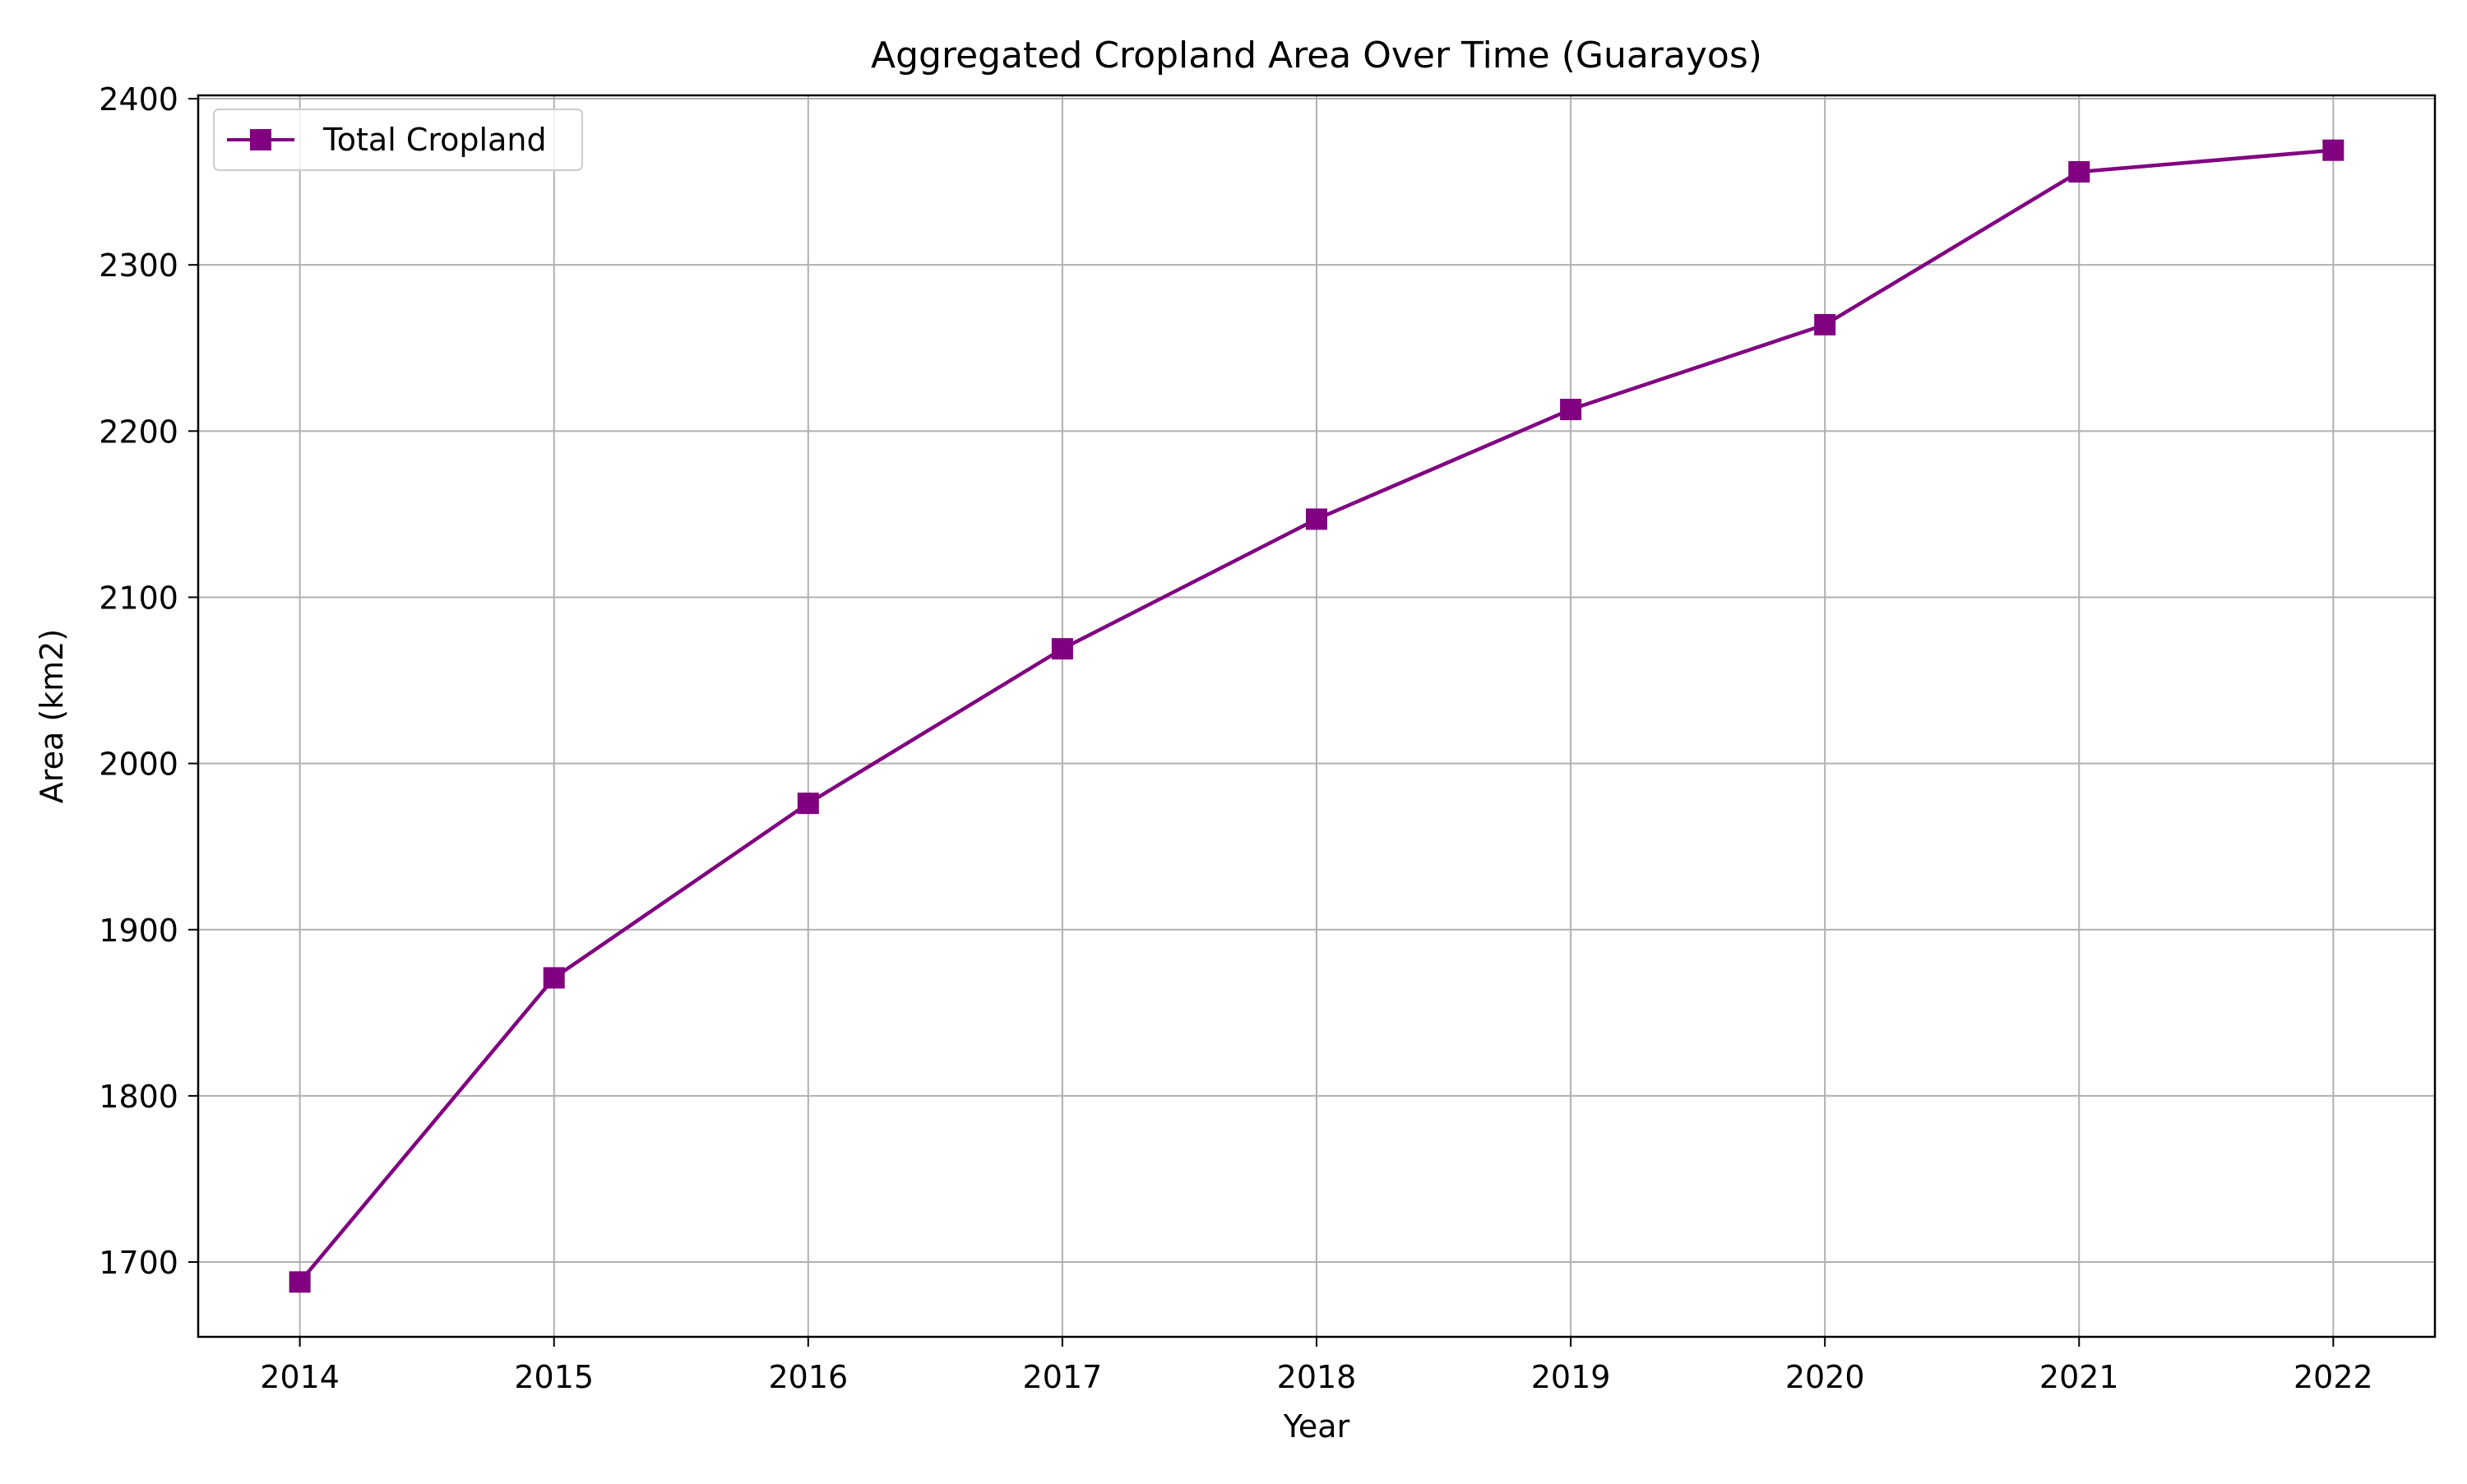 Image resolution: width=2467 pixels, height=1484 pixels. I want to click on x-tick-label: 2022, so click(2333, 1377).